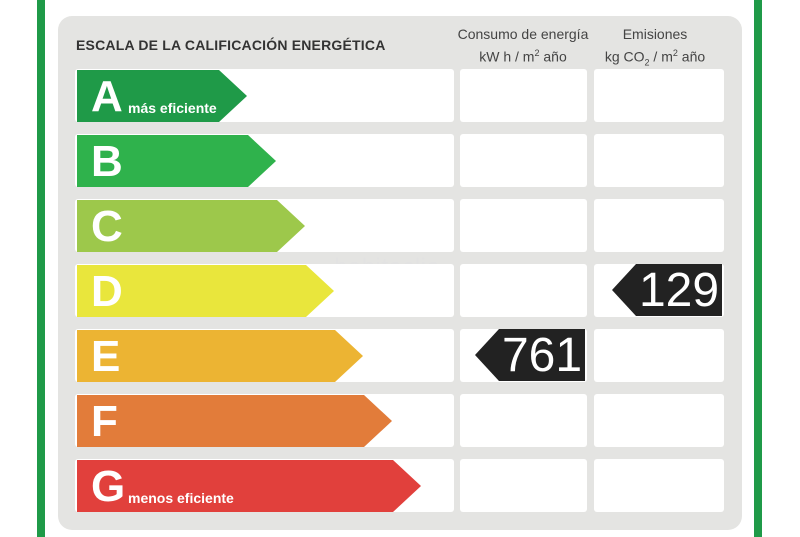 The width and height of the screenshot is (800, 537). I want to click on consumo-badge: 761, so click(530, 355).